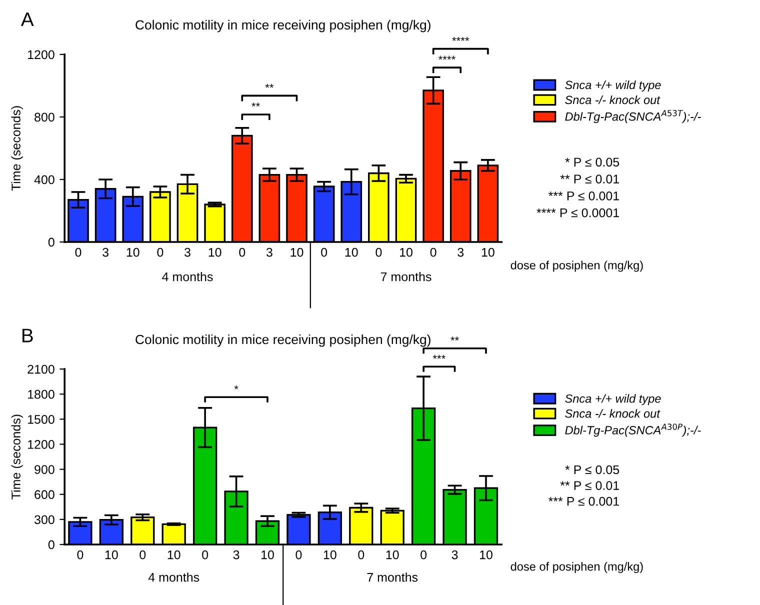  I want to click on legend-label: Dbl-Tg-Pac(SNCA$^{A30P}$);-/-, so click(633, 430).